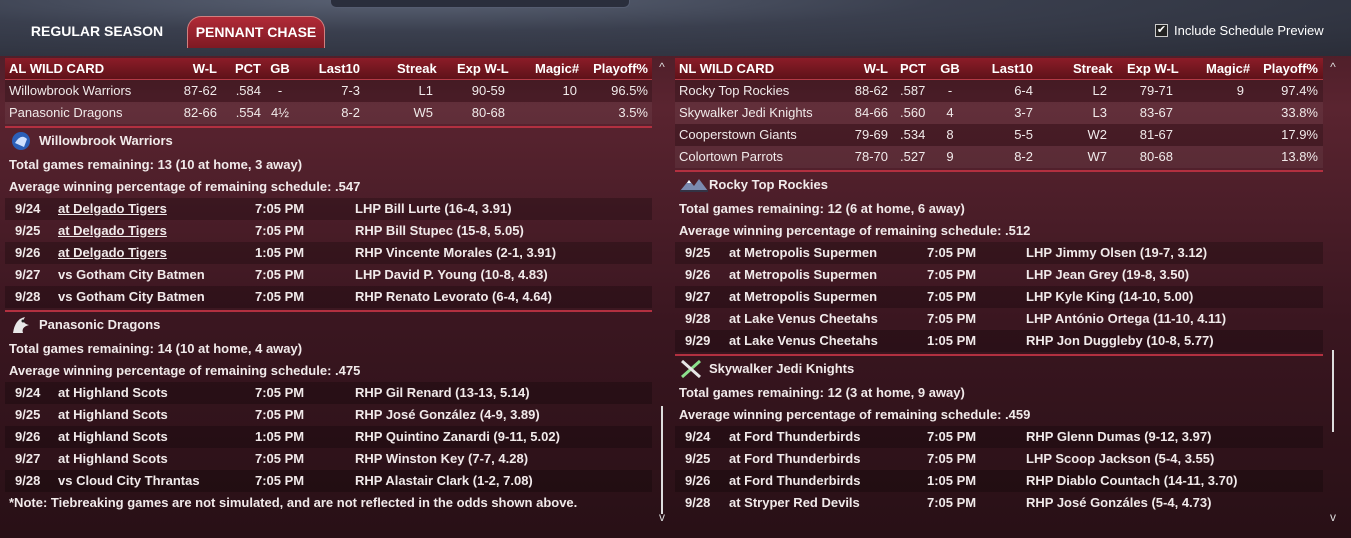 This screenshot has height=538, width=1351. I want to click on team-section-name: Panasonic Dragons, so click(100, 324).